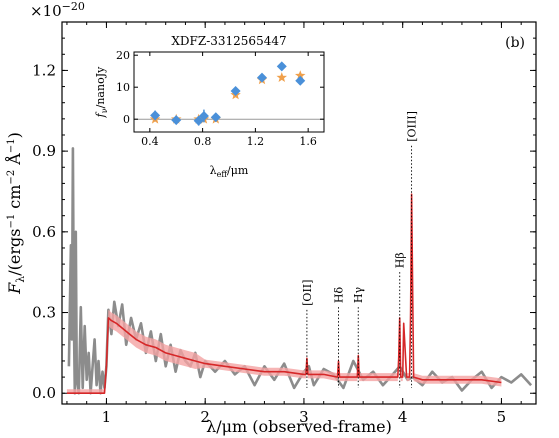 This screenshot has height=438, width=559. I want to click on emission-line-label: Hδ, so click(339, 295).